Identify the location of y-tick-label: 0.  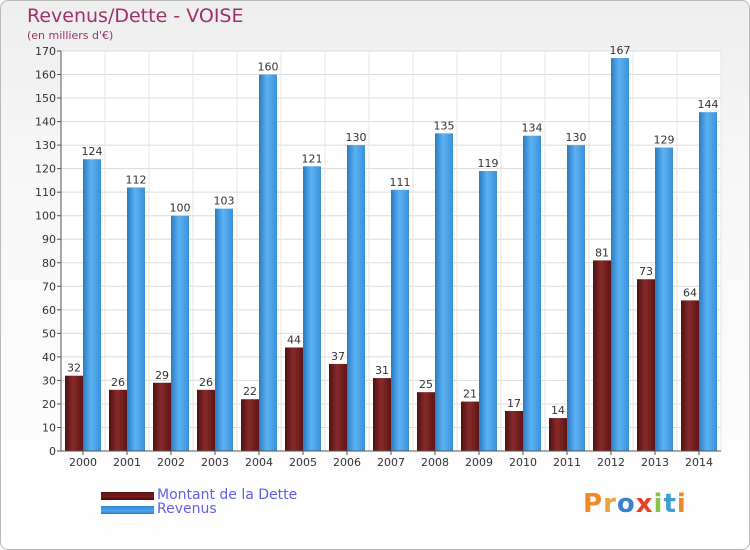
(52, 451).